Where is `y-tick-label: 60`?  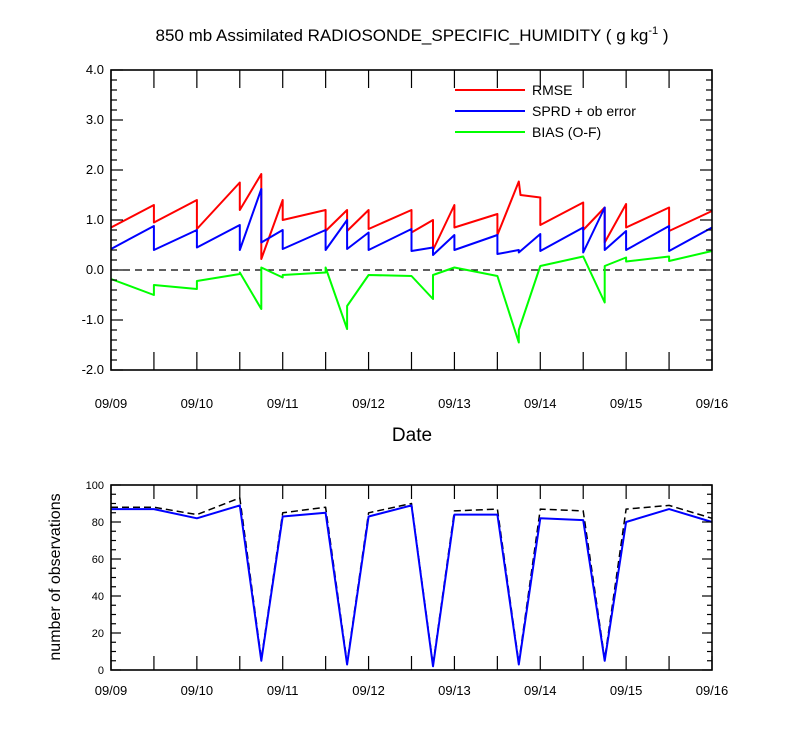
y-tick-label: 60 is located at coordinates (98, 560).